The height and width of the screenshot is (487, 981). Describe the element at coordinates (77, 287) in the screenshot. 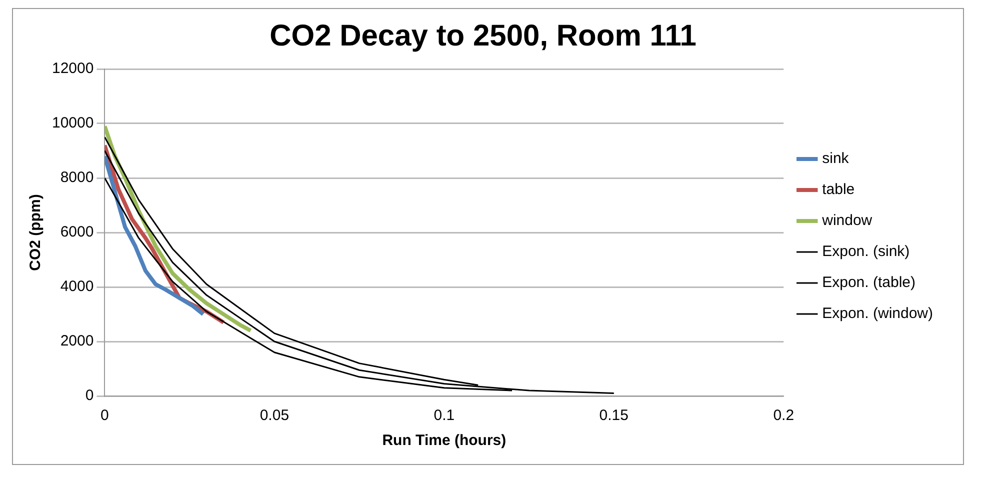

I see `y-tick-label: 4000` at that location.